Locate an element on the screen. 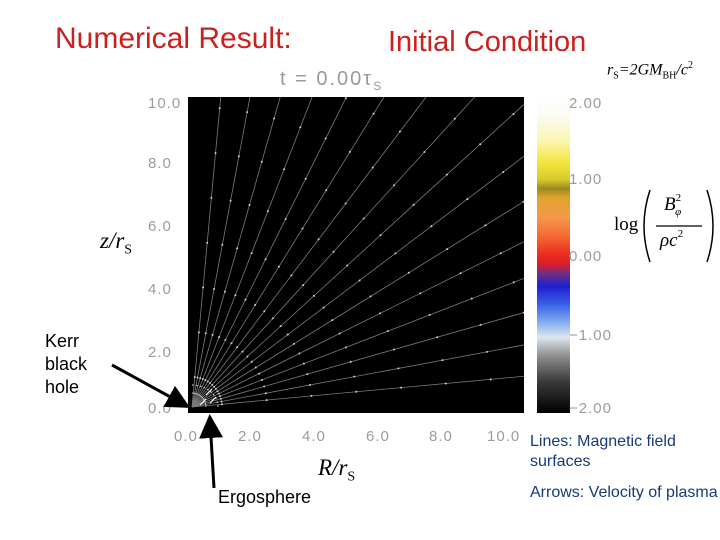  x-tick: 2.0 is located at coordinates (250, 436).